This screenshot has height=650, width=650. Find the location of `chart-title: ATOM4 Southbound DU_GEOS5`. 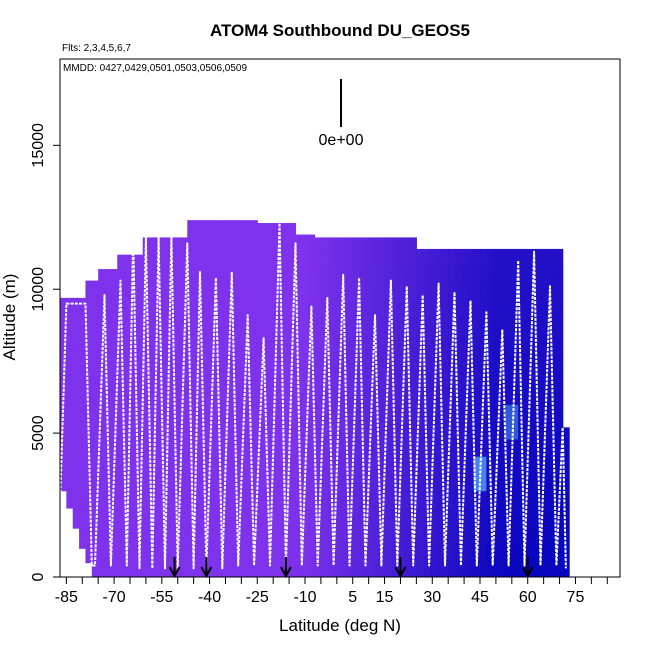

chart-title: ATOM4 Southbound DU_GEOS5 is located at coordinates (340, 30).